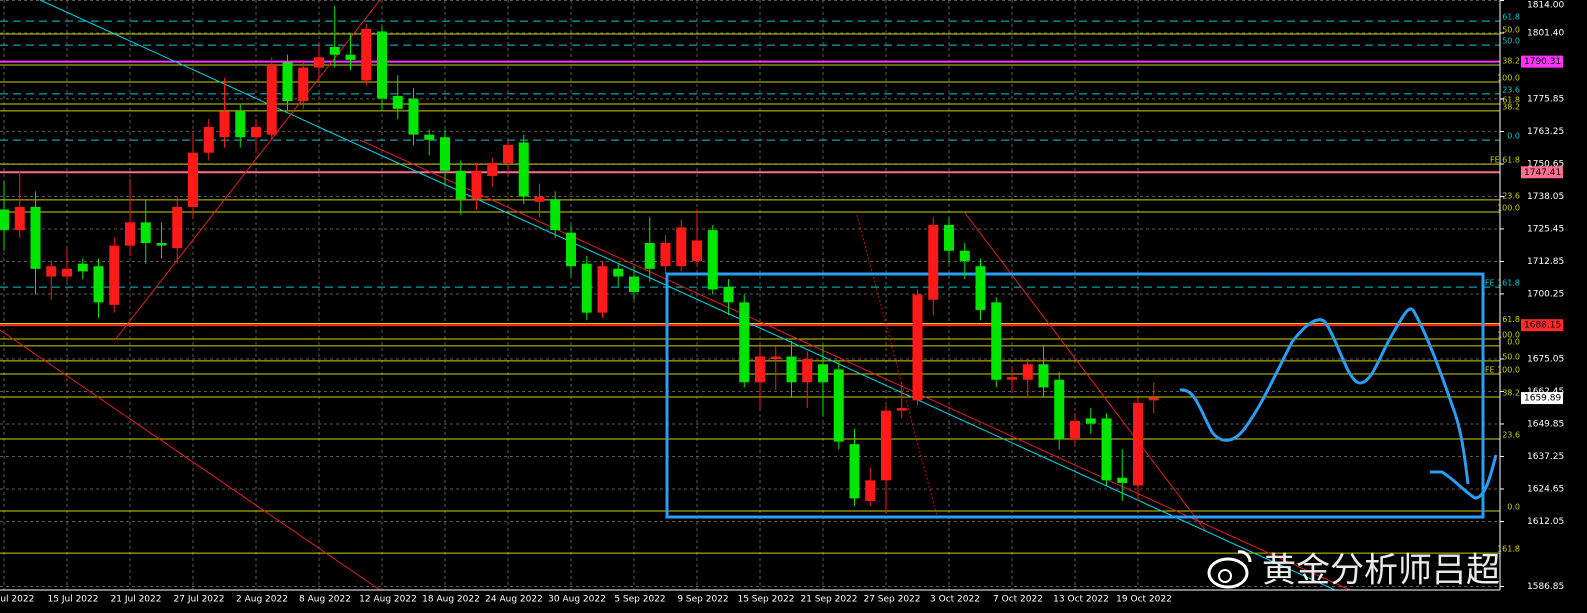 The width and height of the screenshot is (1587, 613). Describe the element at coordinates (1545, 294) in the screenshot. I see `y-tick-label: 1700.25` at that location.